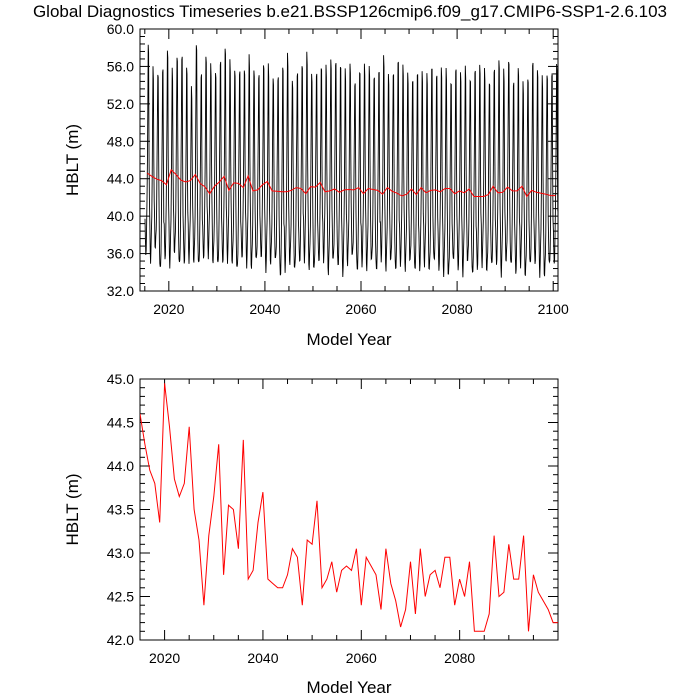  I want to click on y-tick-label: 44.5, so click(120, 423).